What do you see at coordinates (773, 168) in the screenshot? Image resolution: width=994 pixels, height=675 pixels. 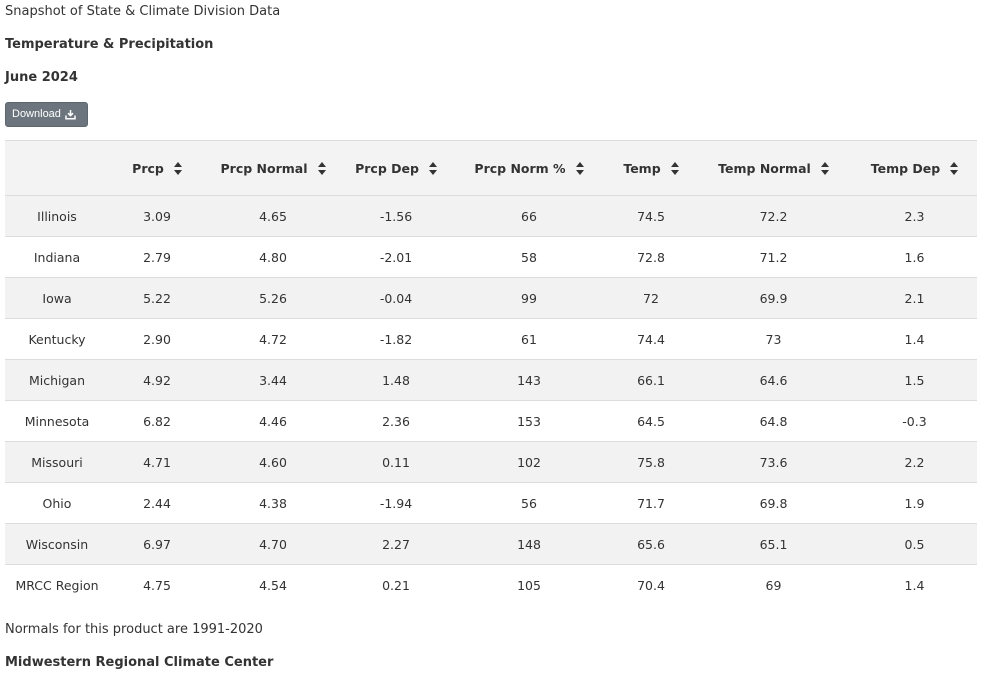 I see `column-header-temp-normal: Temp Normal` at bounding box center [773, 168].